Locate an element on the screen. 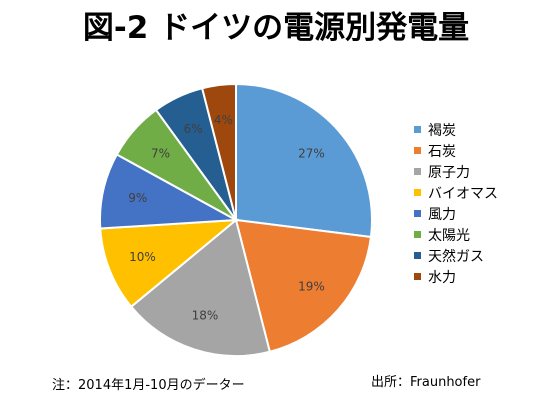 This screenshot has width=552, height=400. legend-item: 原子力 is located at coordinates (456, 171).